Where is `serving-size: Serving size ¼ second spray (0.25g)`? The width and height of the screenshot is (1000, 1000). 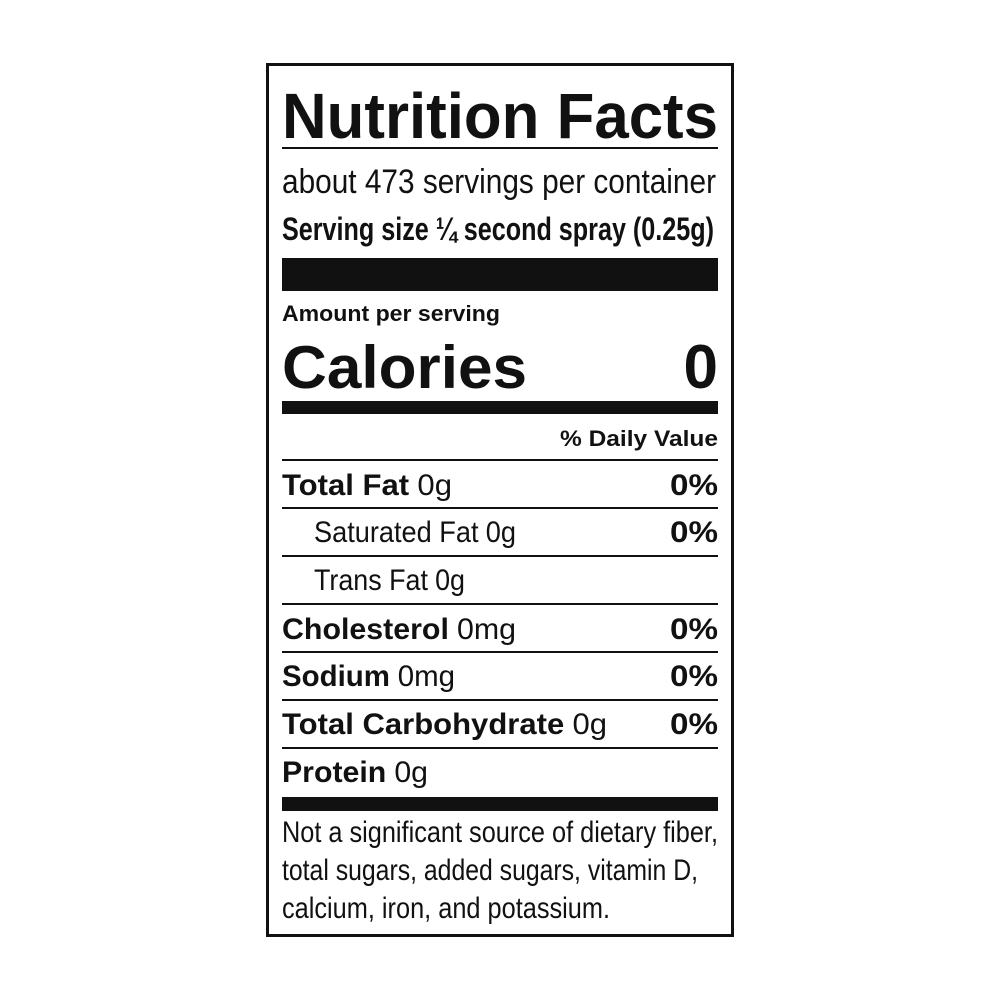
serving-size: Serving size ¼ second spray (0.25g) is located at coordinates (498, 229).